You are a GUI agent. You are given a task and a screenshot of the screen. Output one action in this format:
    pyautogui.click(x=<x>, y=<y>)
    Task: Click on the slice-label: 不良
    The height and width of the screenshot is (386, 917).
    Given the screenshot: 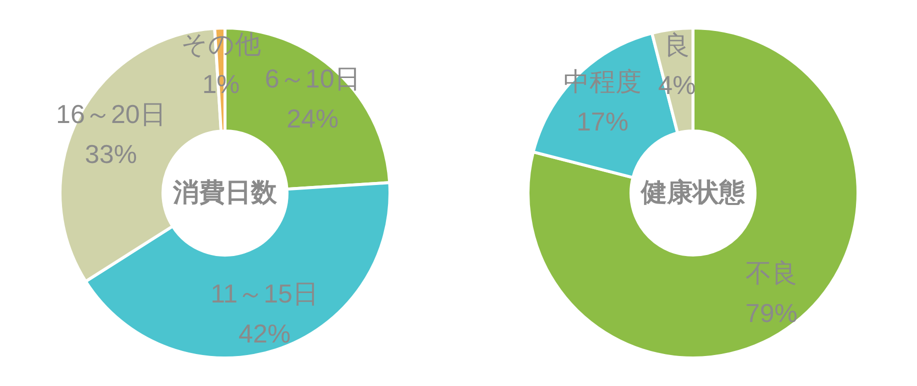 What is the action you would take?
    pyautogui.click(x=771, y=273)
    